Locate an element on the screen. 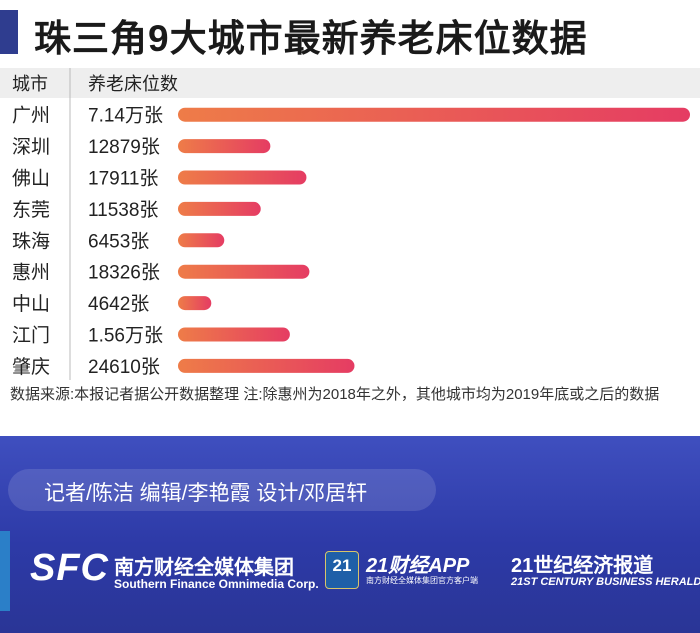 The width and height of the screenshot is (700, 633). credits-pill: 记者/陈洁 编辑/李艳霞 设计/邓居轩 is located at coordinates (222, 490).